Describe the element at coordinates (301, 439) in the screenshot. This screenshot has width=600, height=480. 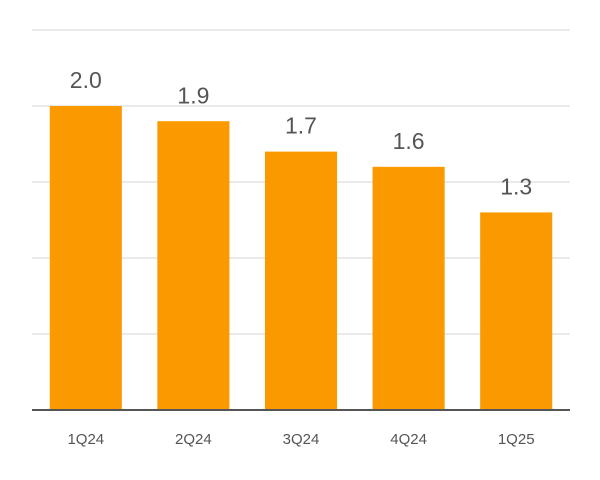
I see `x-tick-label: 3Q24` at that location.